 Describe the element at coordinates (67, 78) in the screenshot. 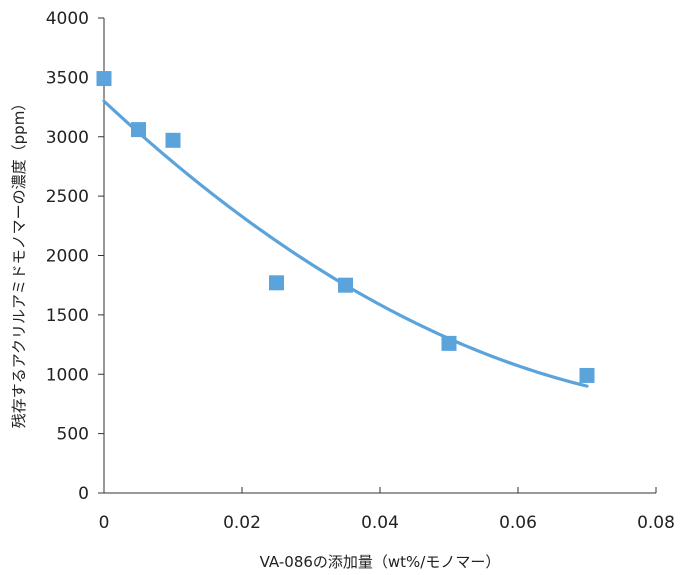

I see `y-tick-label: 3500` at that location.